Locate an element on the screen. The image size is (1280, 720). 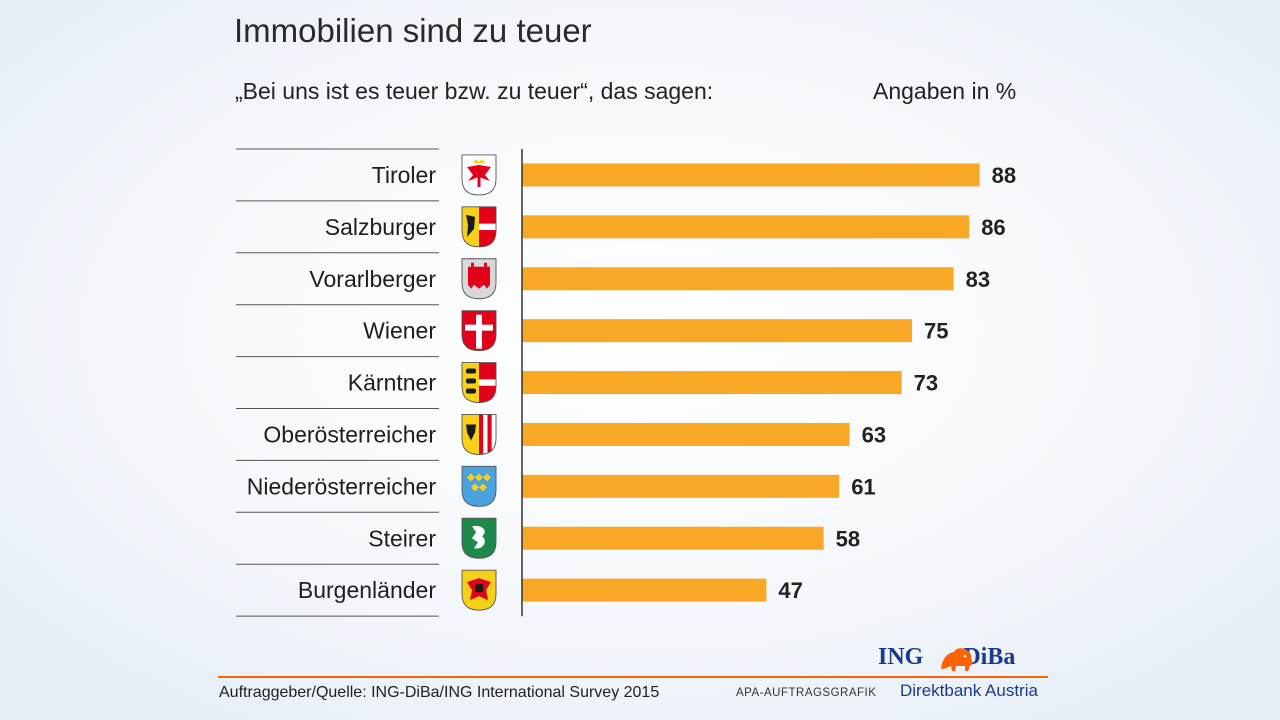
logo-tagline: Direktbank Austria is located at coordinates (969, 690).